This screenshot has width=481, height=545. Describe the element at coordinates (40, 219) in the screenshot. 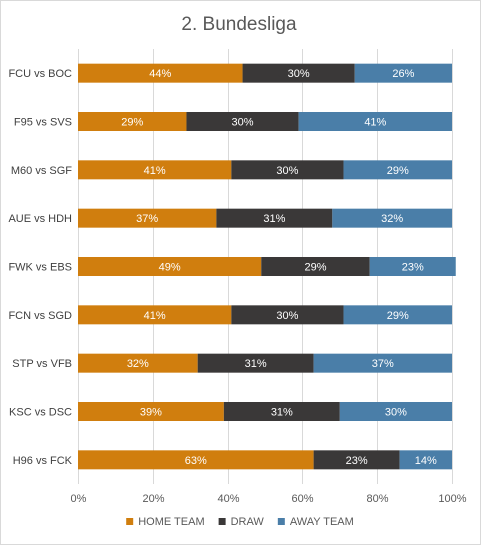

I see `category-label: AUE vs HDH` at that location.